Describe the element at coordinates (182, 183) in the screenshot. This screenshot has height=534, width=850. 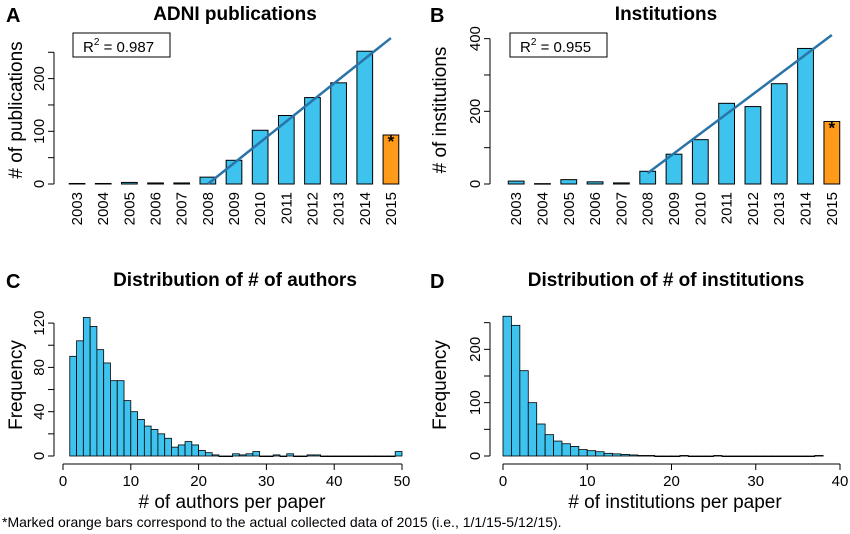
I see `bar-2007` at that location.